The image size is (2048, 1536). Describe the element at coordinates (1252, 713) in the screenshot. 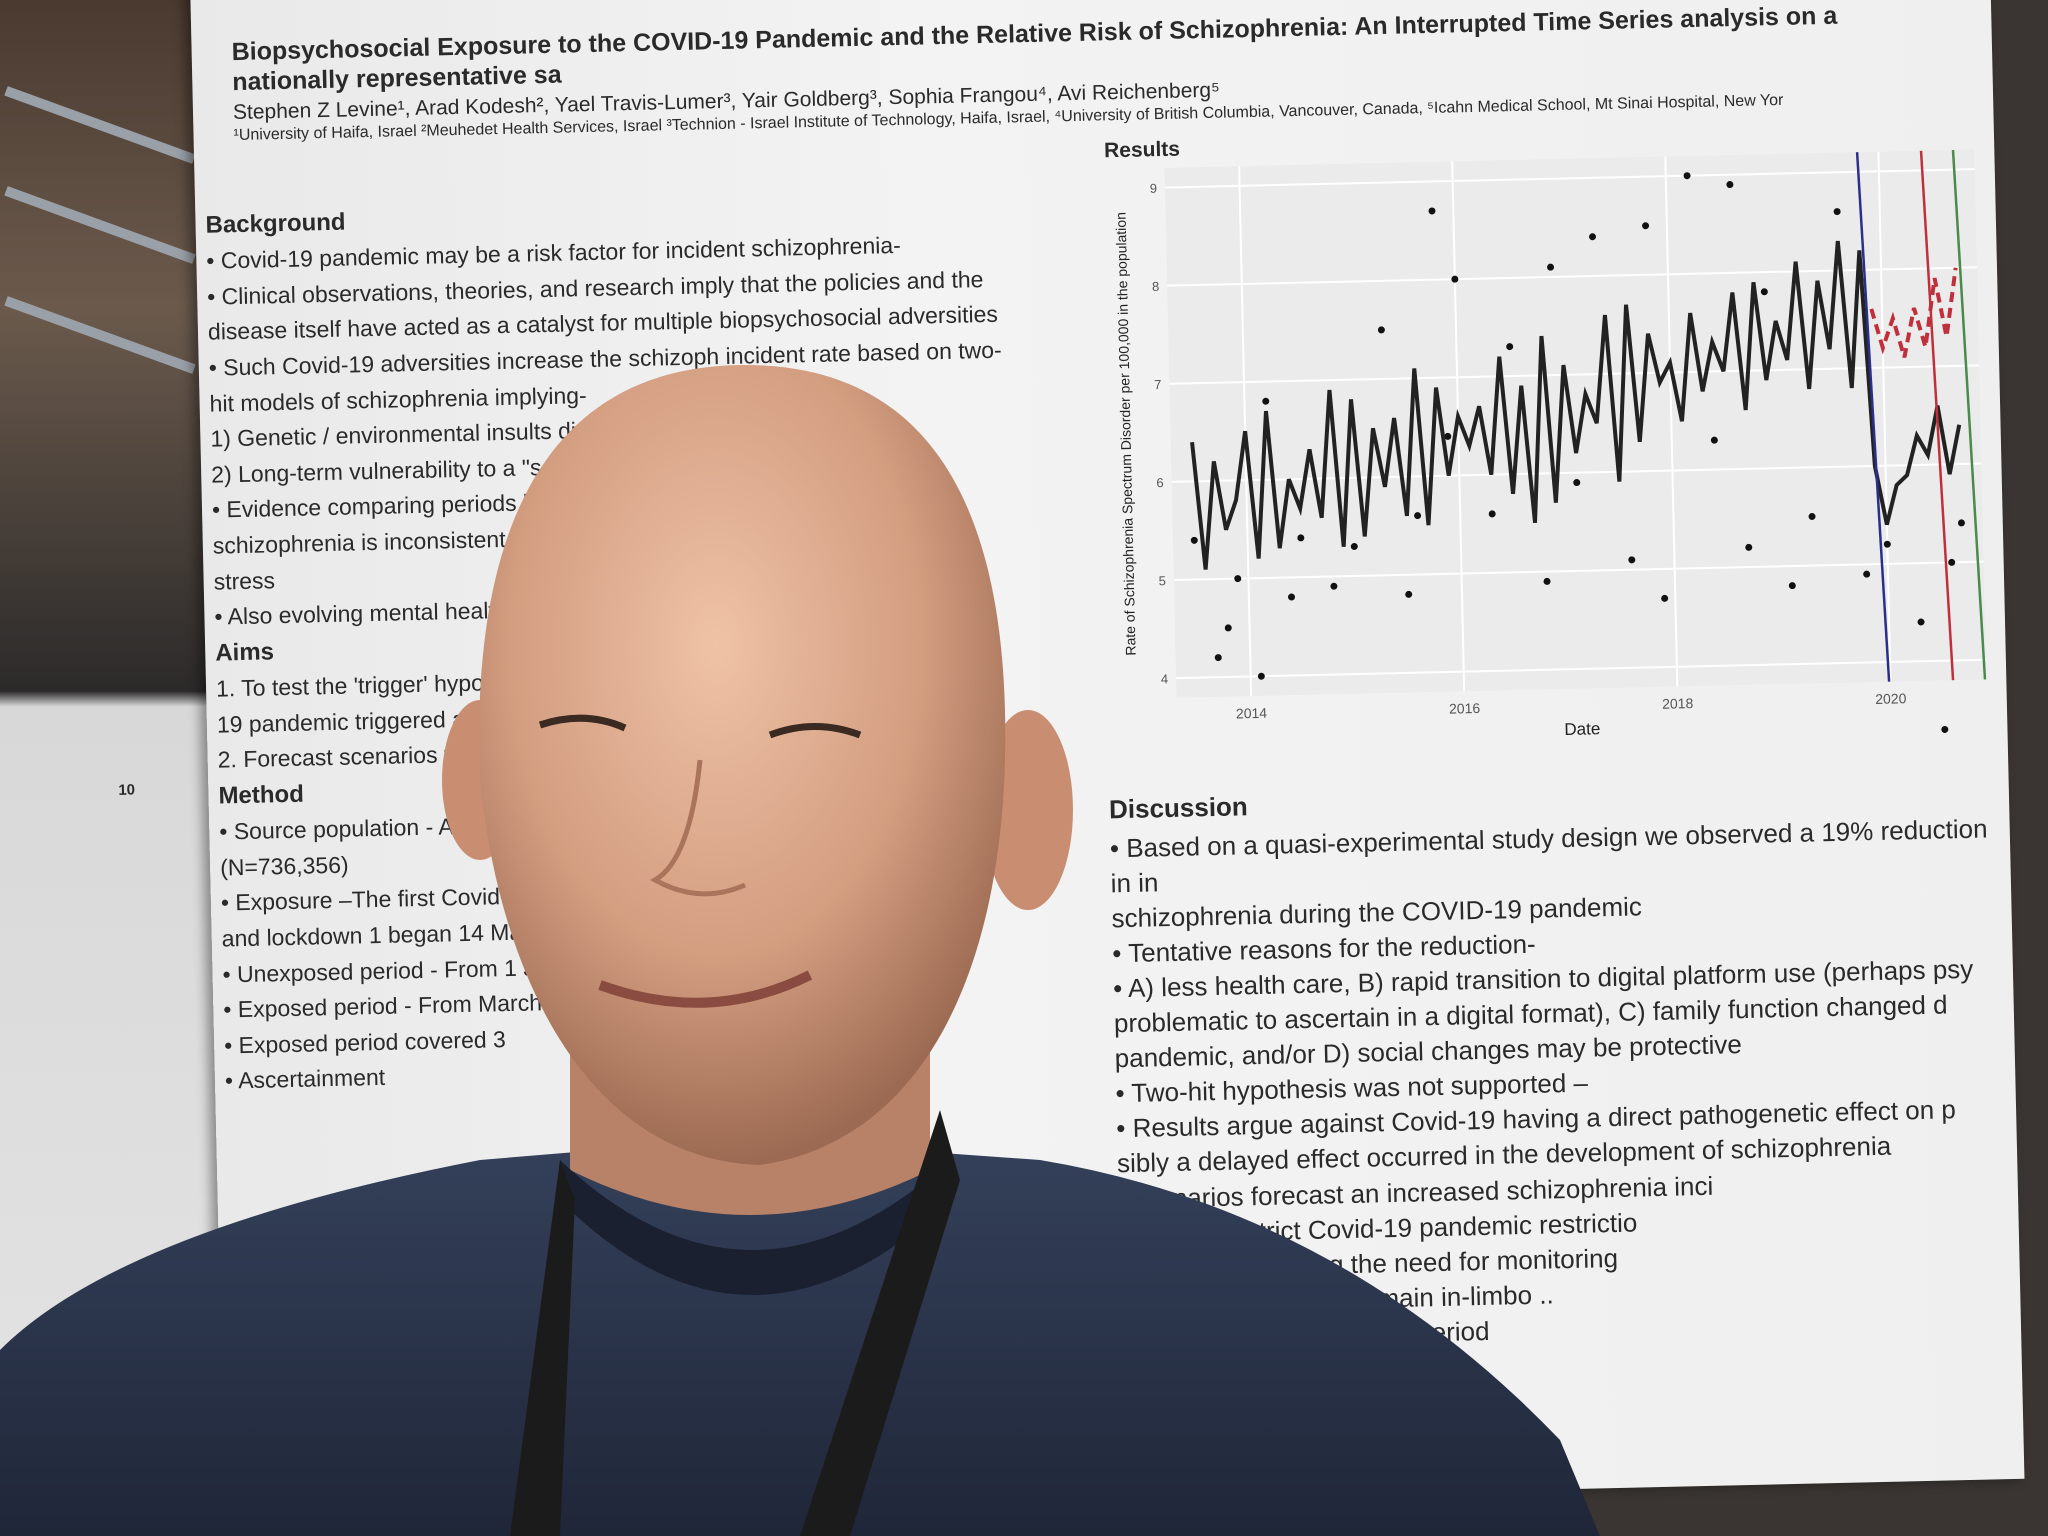

I see `x-tick-label: 2014` at that location.